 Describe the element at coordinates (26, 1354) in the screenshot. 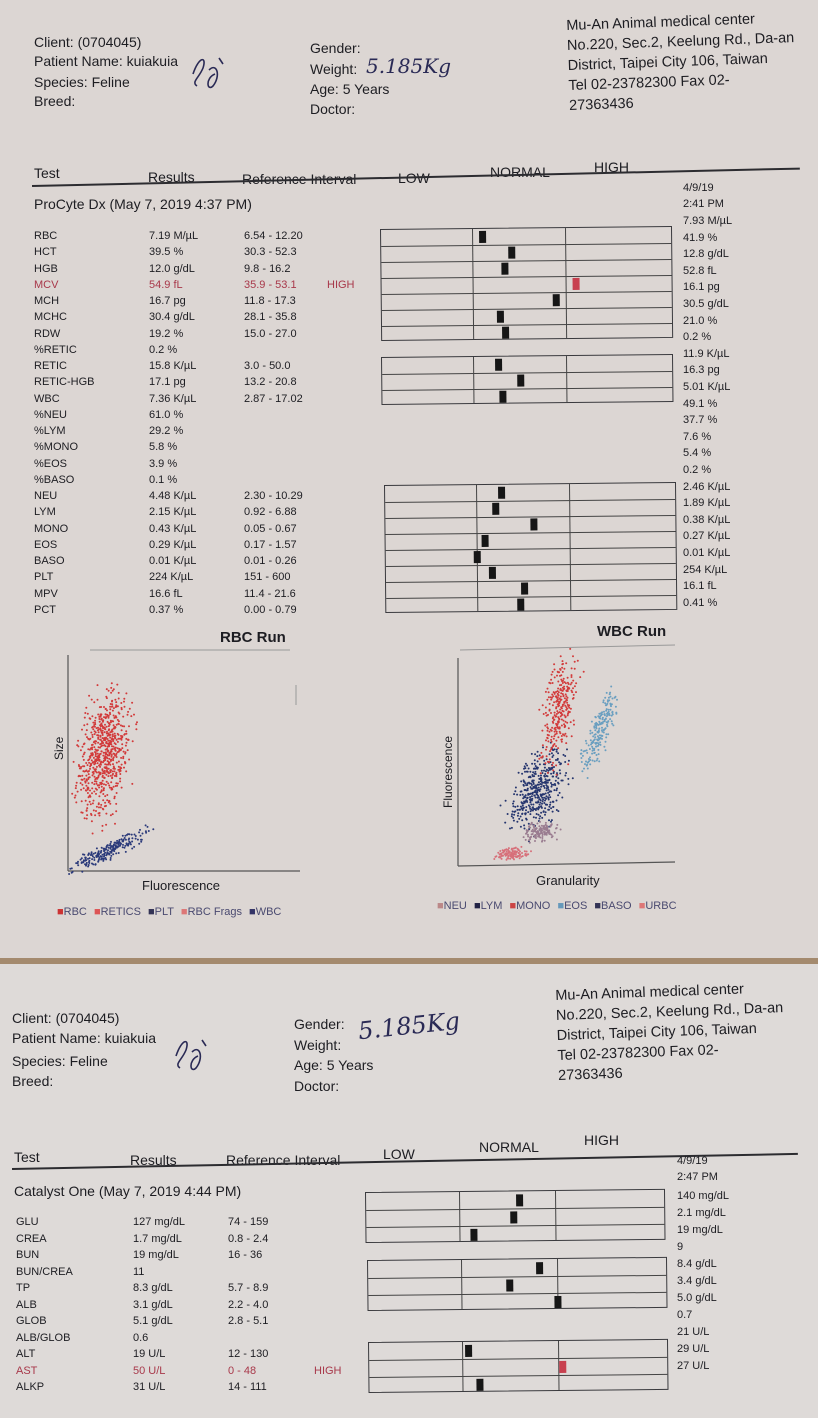

I see `test-name: ALT` at that location.